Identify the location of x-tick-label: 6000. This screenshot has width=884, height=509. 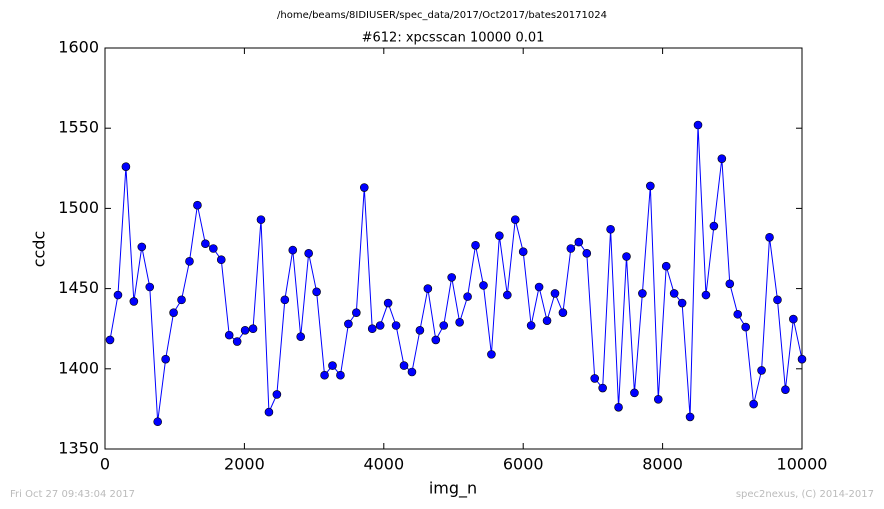
(523, 464).